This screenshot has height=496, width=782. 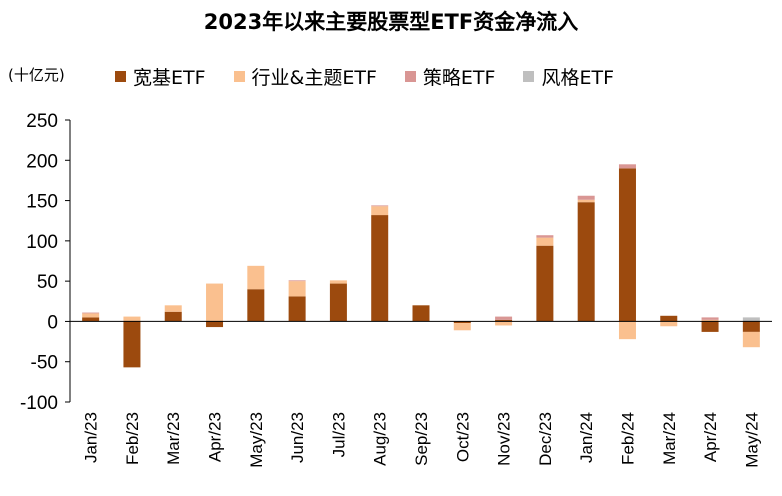 What do you see at coordinates (314, 78) in the screenshot?
I see `legend-label: 行业&主题ETF` at bounding box center [314, 78].